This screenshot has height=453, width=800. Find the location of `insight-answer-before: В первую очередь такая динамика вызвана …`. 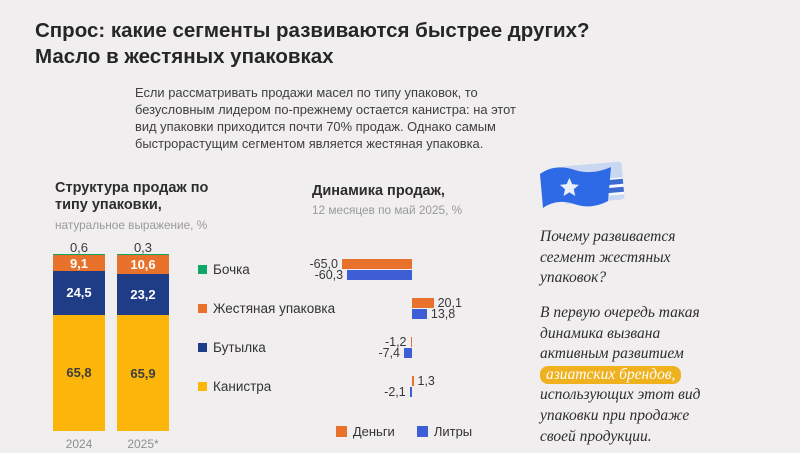

insight-answer-before: В первую очередь такая динамика вызвана … is located at coordinates (620, 333).